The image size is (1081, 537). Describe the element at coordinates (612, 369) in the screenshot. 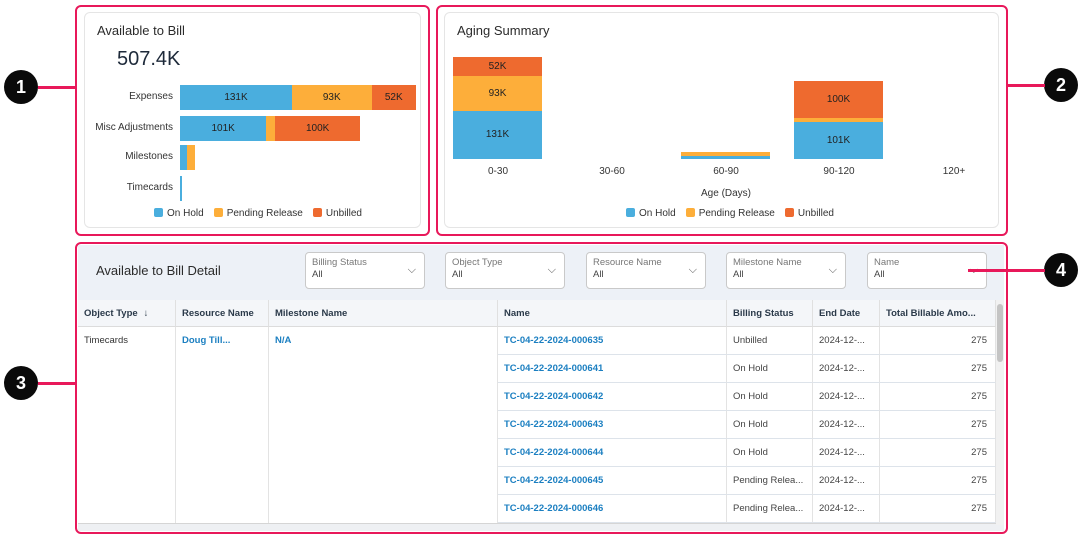

I see `cell-name-link: TC-04-22-2024-000641` at that location.